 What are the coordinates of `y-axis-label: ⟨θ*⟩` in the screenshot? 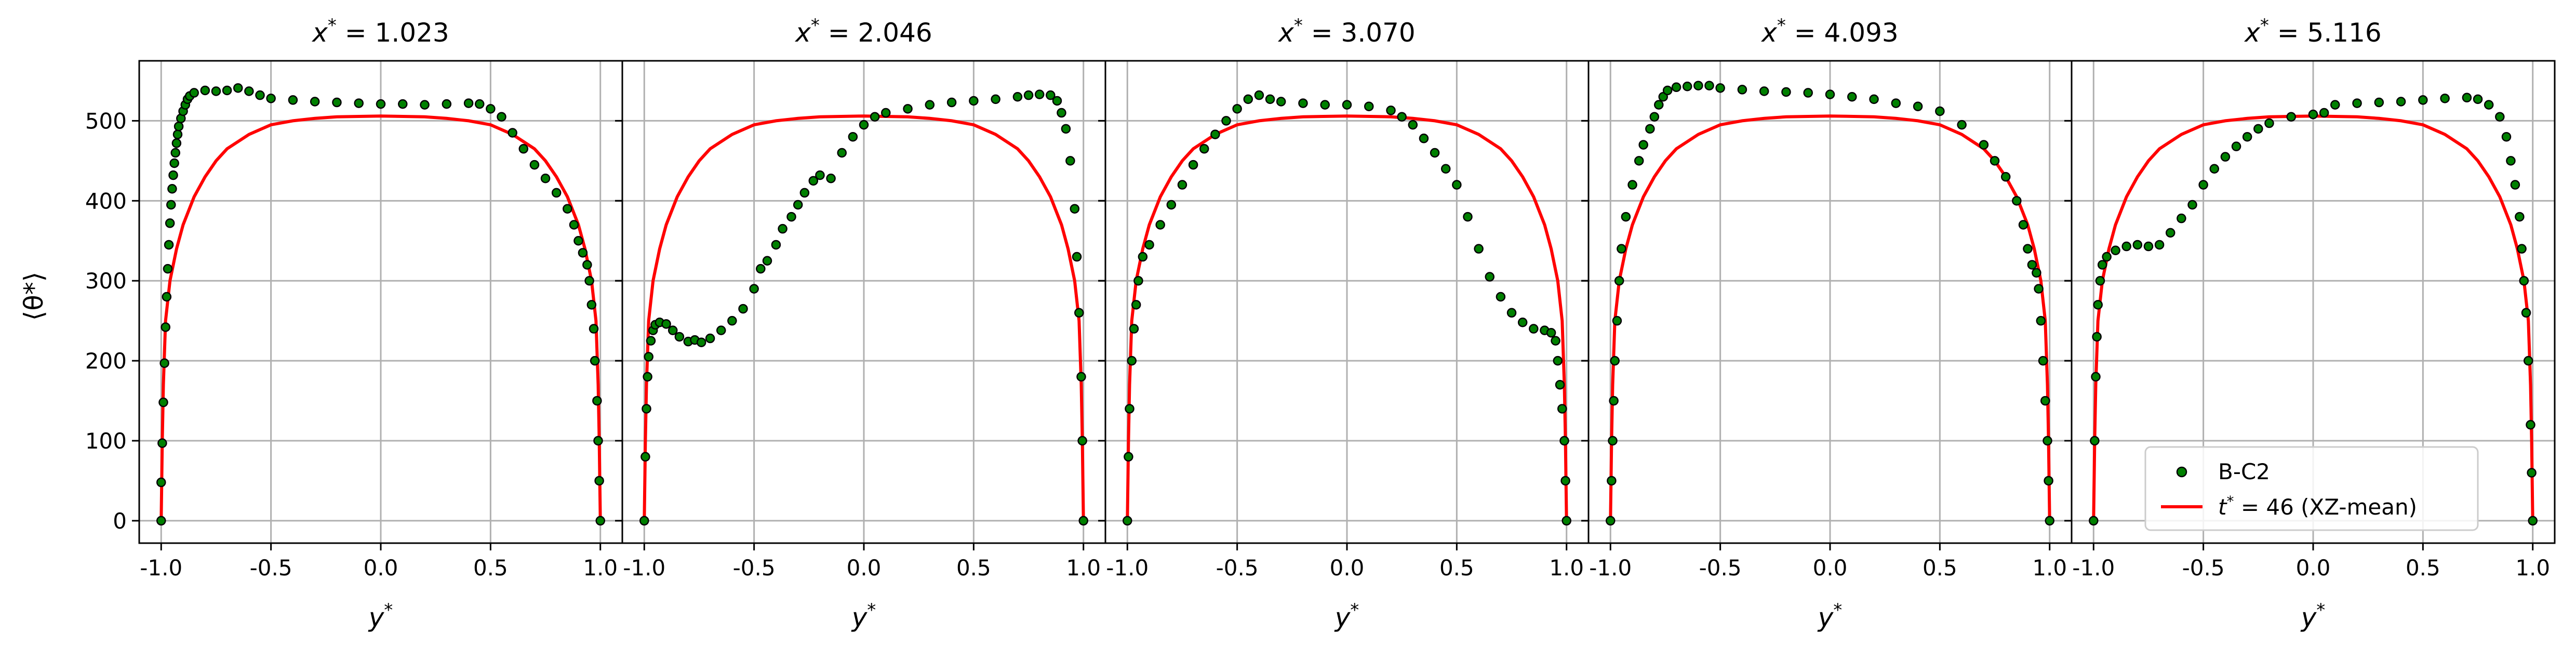 It's located at (34, 296).